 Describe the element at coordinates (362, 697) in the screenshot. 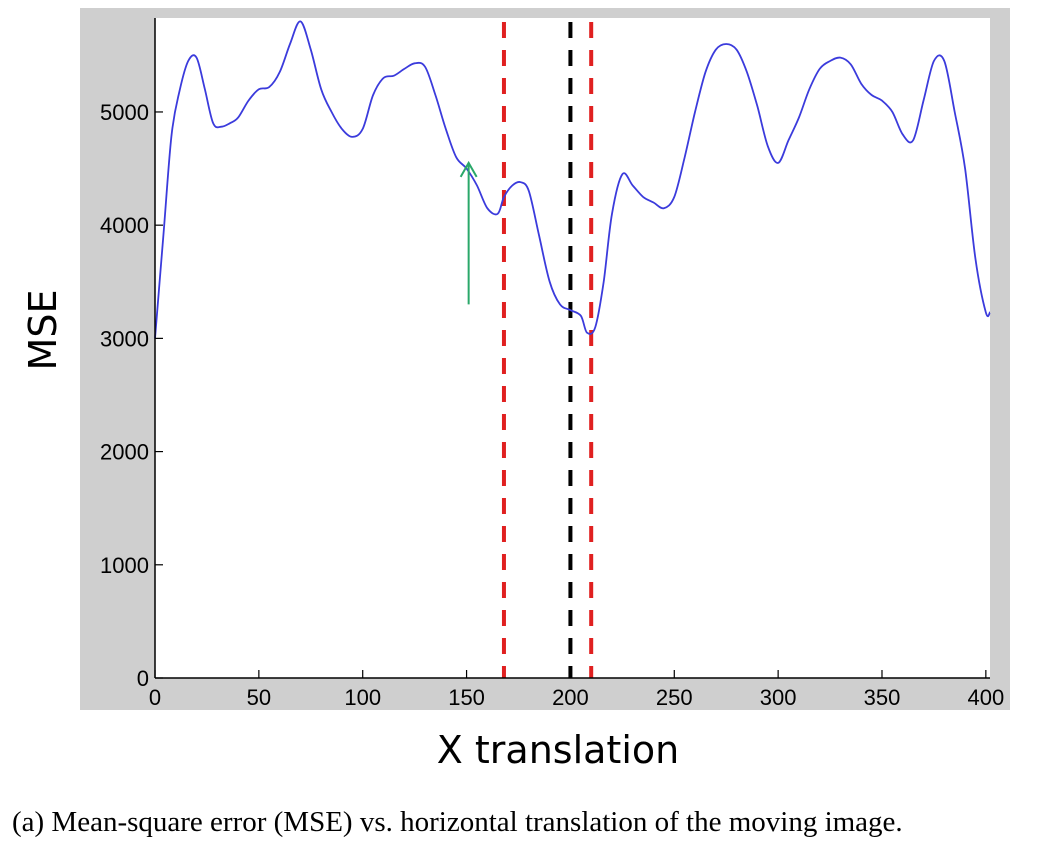

I see `x-tick-label: 100` at that location.